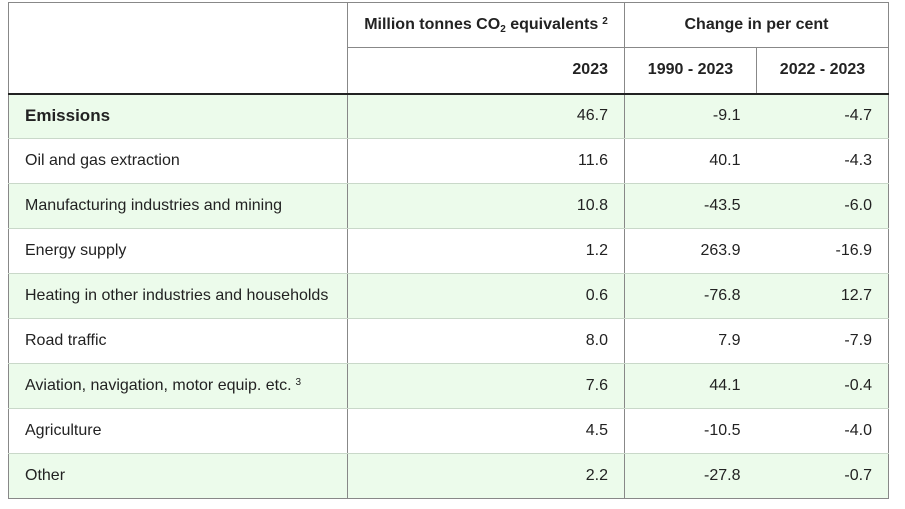 The height and width of the screenshot is (509, 905). Describe the element at coordinates (596, 250) in the screenshot. I see `row-value-2023-text: 1.2` at that location.